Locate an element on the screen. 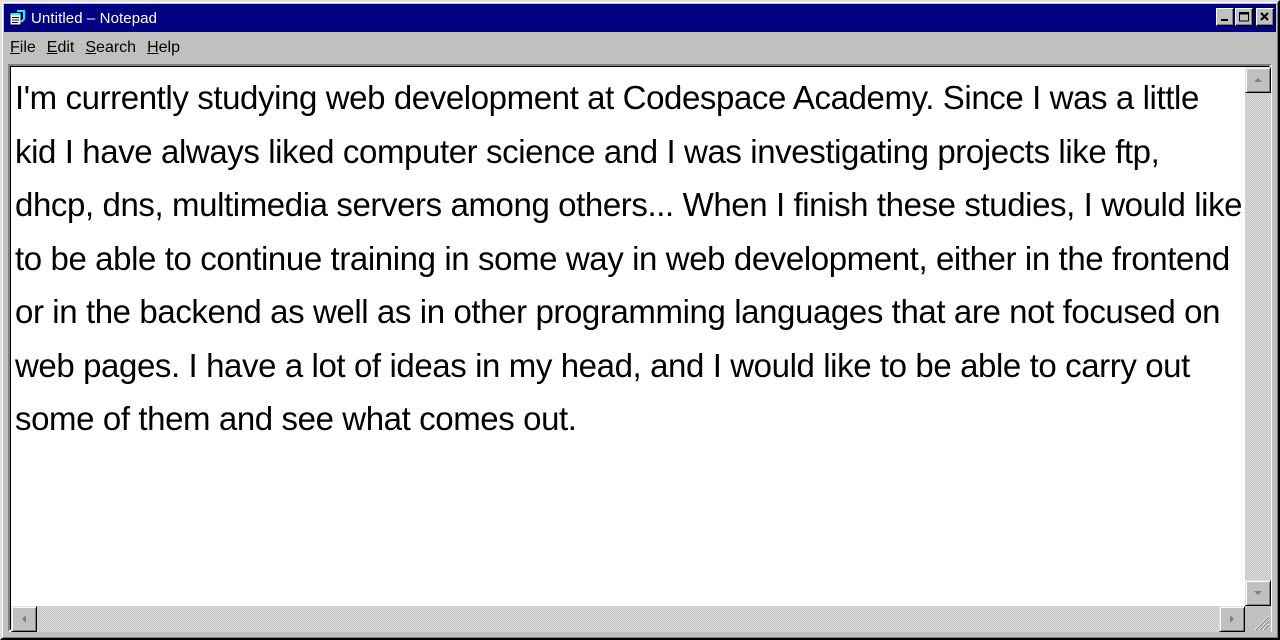 The height and width of the screenshot is (640, 1280). window-controls is located at coordinates (1244, 17).